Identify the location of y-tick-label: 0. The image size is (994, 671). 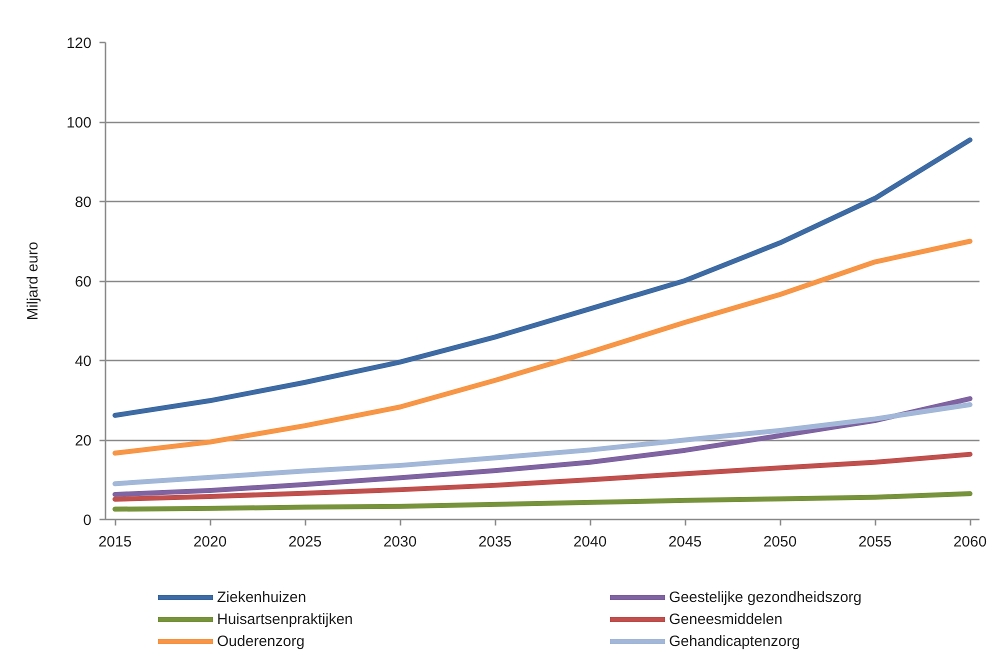
(87, 520).